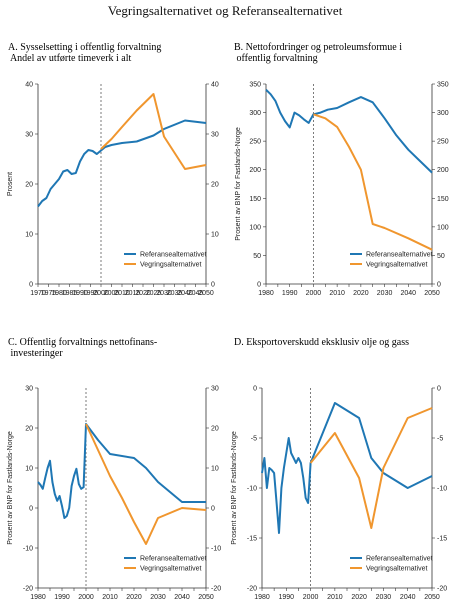 This screenshot has height=601, width=450. What do you see at coordinates (91, 293) in the screenshot?
I see `x-tick-label: 1995` at bounding box center [91, 293].